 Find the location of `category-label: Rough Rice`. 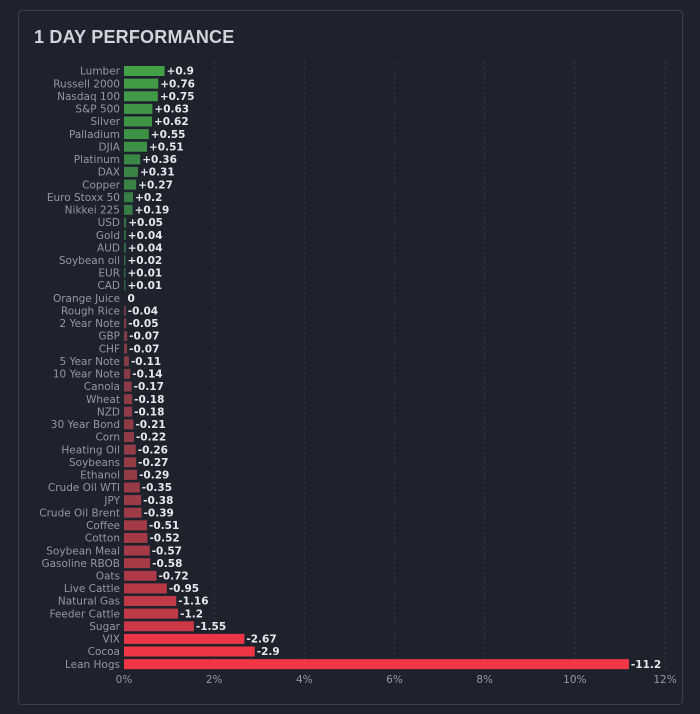

category-label: Rough Rice is located at coordinates (90, 311).